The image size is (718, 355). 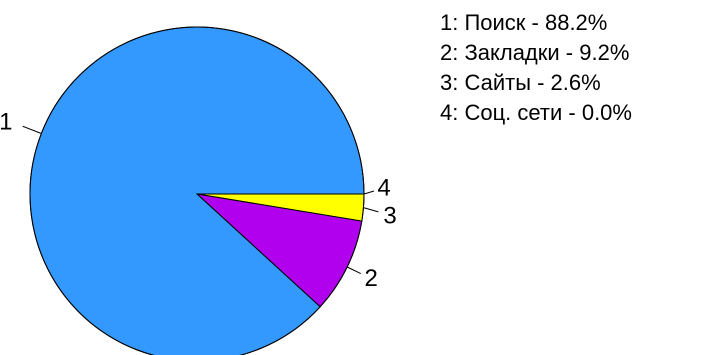 What do you see at coordinates (535, 52) in the screenshot?
I see `legend-item-2: 2: Закладки - 9.2%` at bounding box center [535, 52].